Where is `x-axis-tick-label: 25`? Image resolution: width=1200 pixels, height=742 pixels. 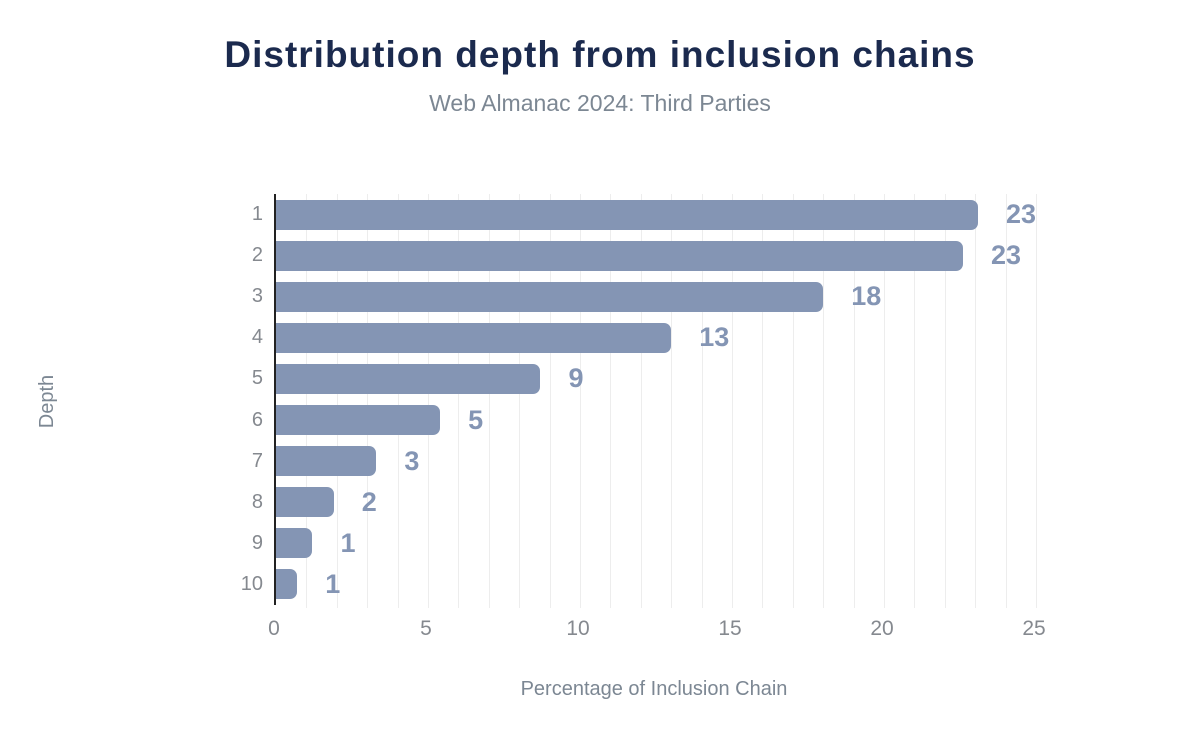 x-axis-tick-label: 25 is located at coordinates (1034, 628).